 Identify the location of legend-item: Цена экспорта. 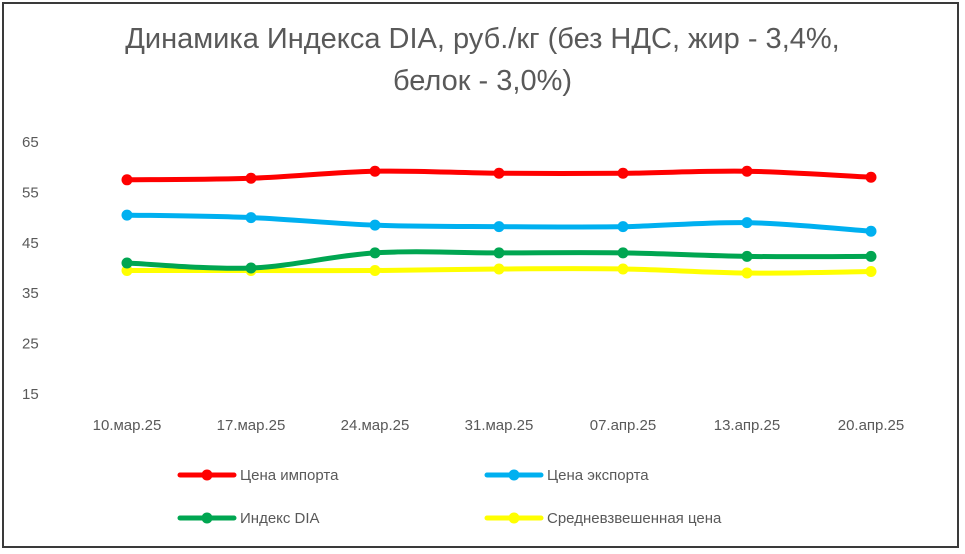
(566, 475).